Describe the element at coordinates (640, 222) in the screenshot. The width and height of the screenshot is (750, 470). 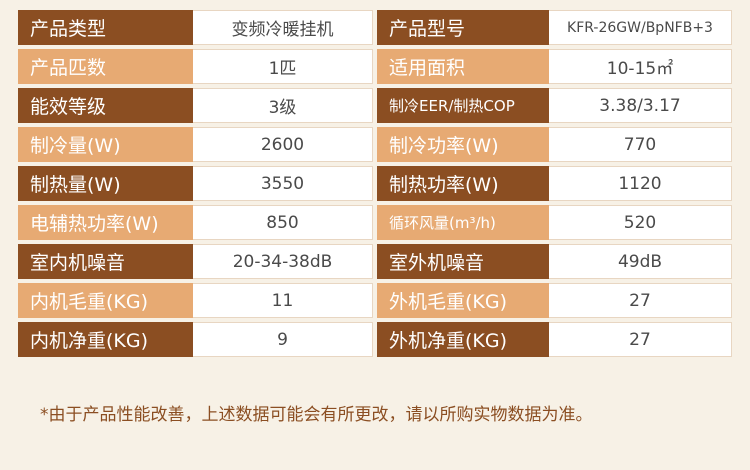
I see `spec-value: 520` at that location.